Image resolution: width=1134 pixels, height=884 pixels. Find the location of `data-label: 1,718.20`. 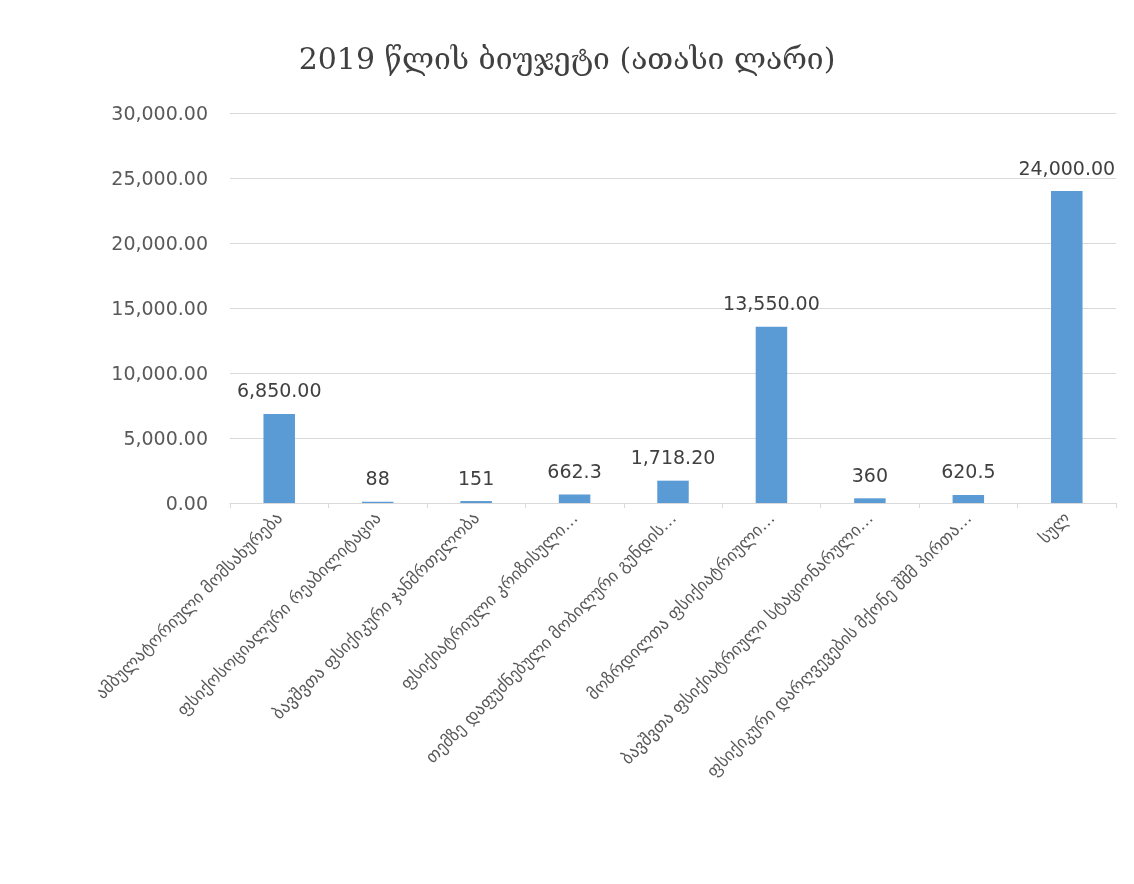

data-label: 1,718.20 is located at coordinates (673, 457).